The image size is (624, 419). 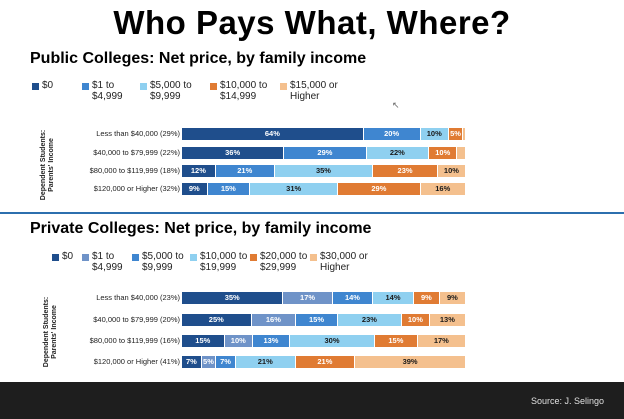 What do you see at coordinates (136, 152) in the screenshot?
I see `category-label: $40,000 to $79,999 (22%)` at bounding box center [136, 152].